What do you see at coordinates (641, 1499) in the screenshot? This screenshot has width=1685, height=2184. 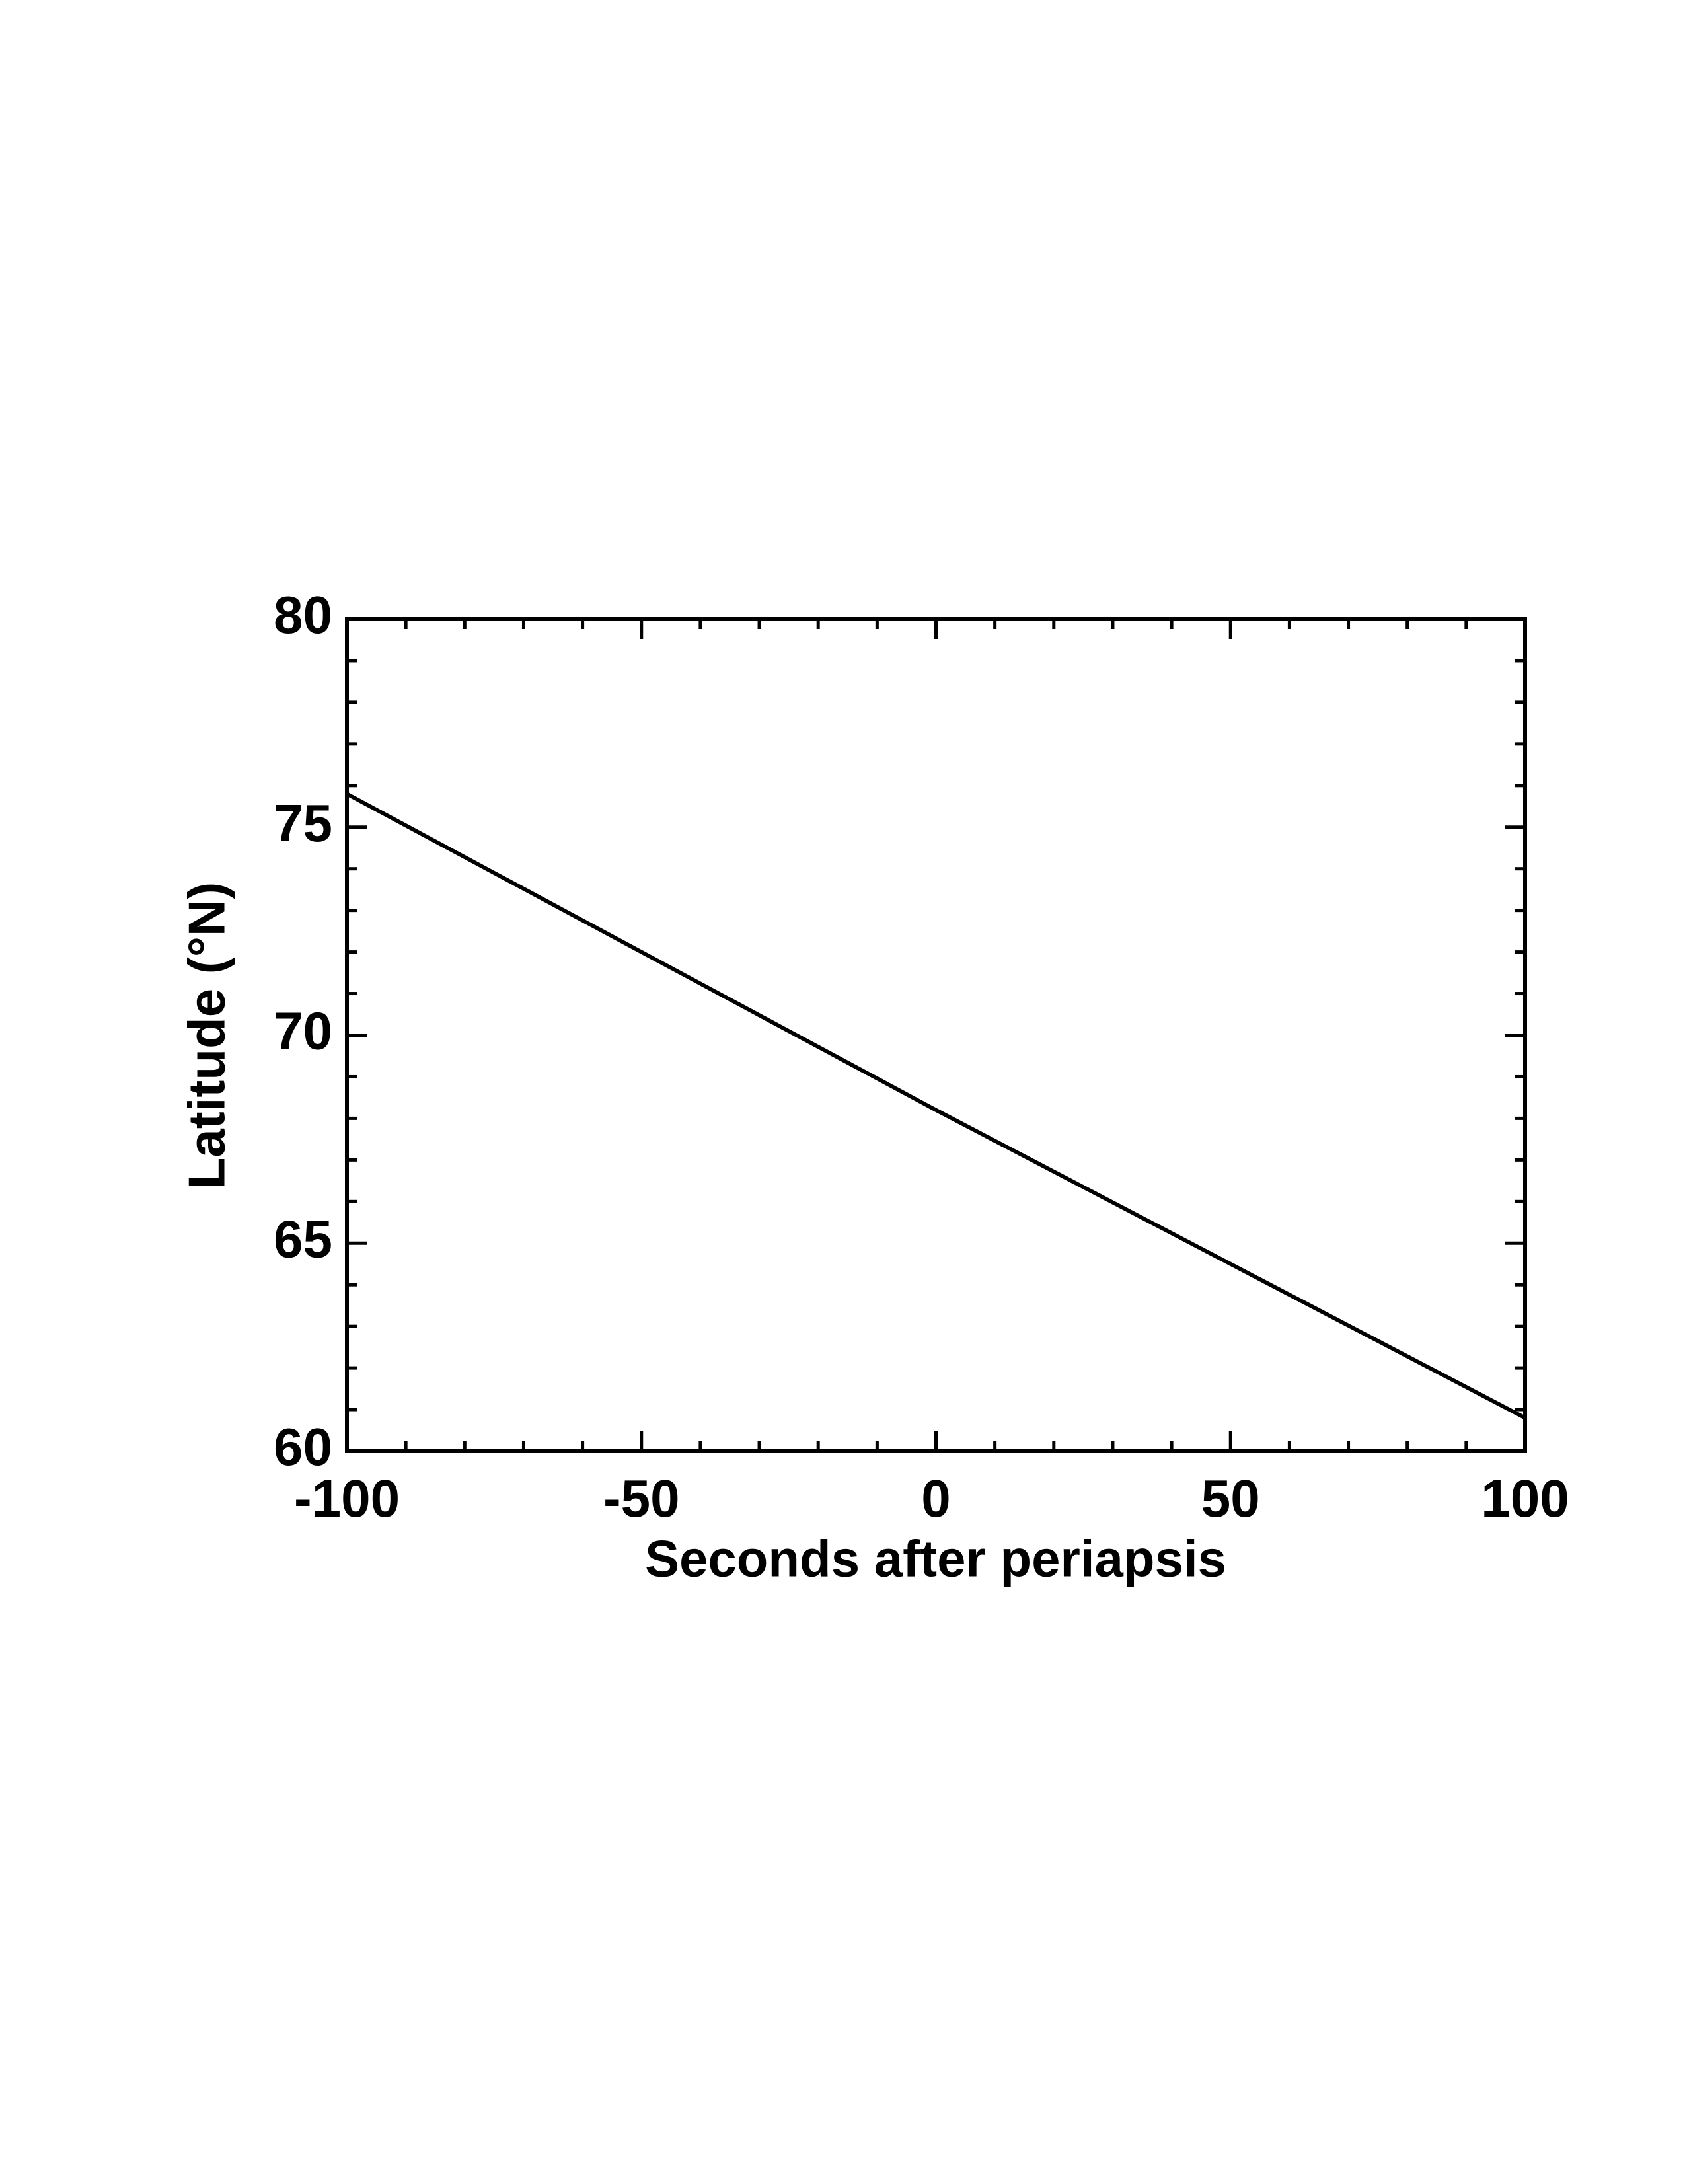 I see `x-tick-label: -50` at bounding box center [641, 1499].